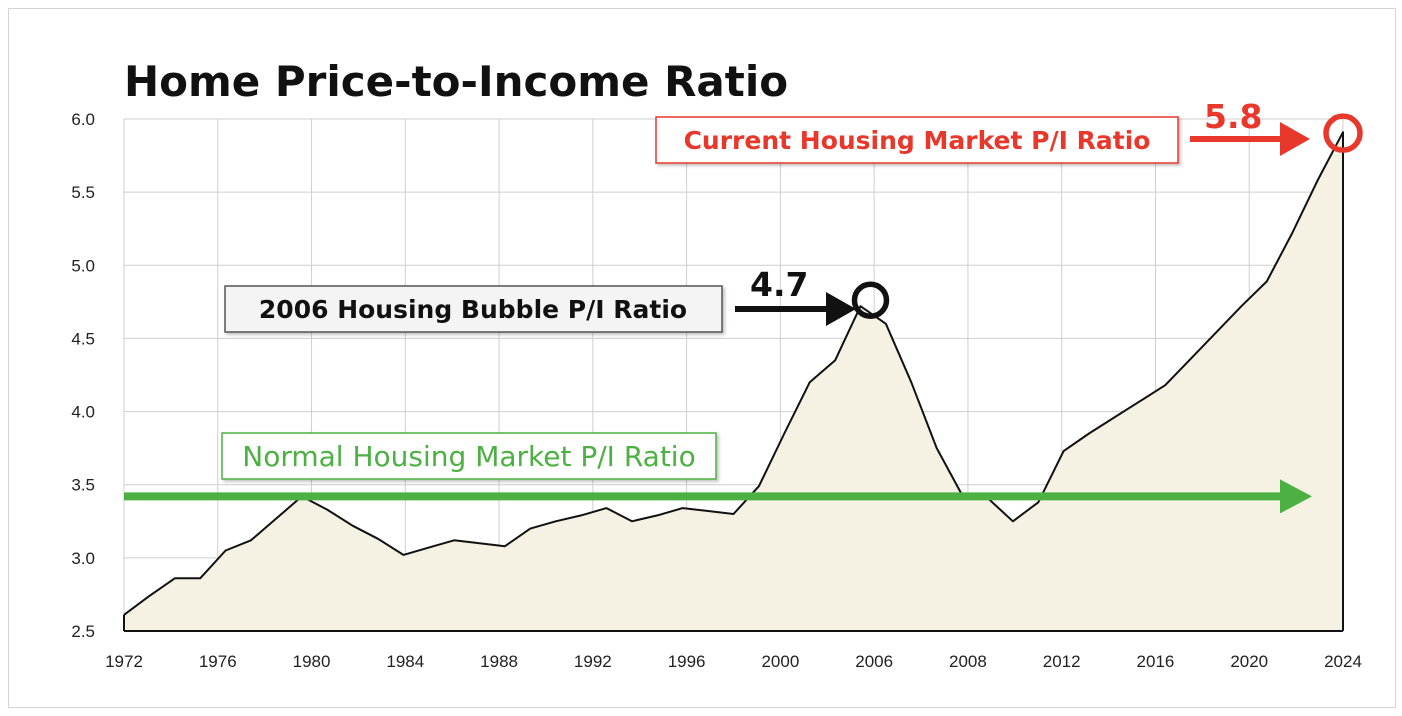 This screenshot has width=1402, height=716. What do you see at coordinates (779, 284) in the screenshot?
I see `bubble-ratio-value: 4.7` at bounding box center [779, 284].